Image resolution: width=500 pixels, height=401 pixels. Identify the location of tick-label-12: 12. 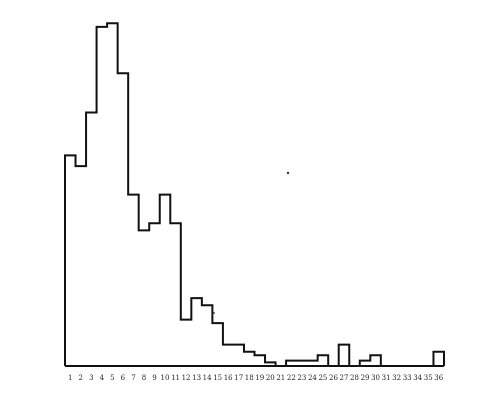
(186, 378).